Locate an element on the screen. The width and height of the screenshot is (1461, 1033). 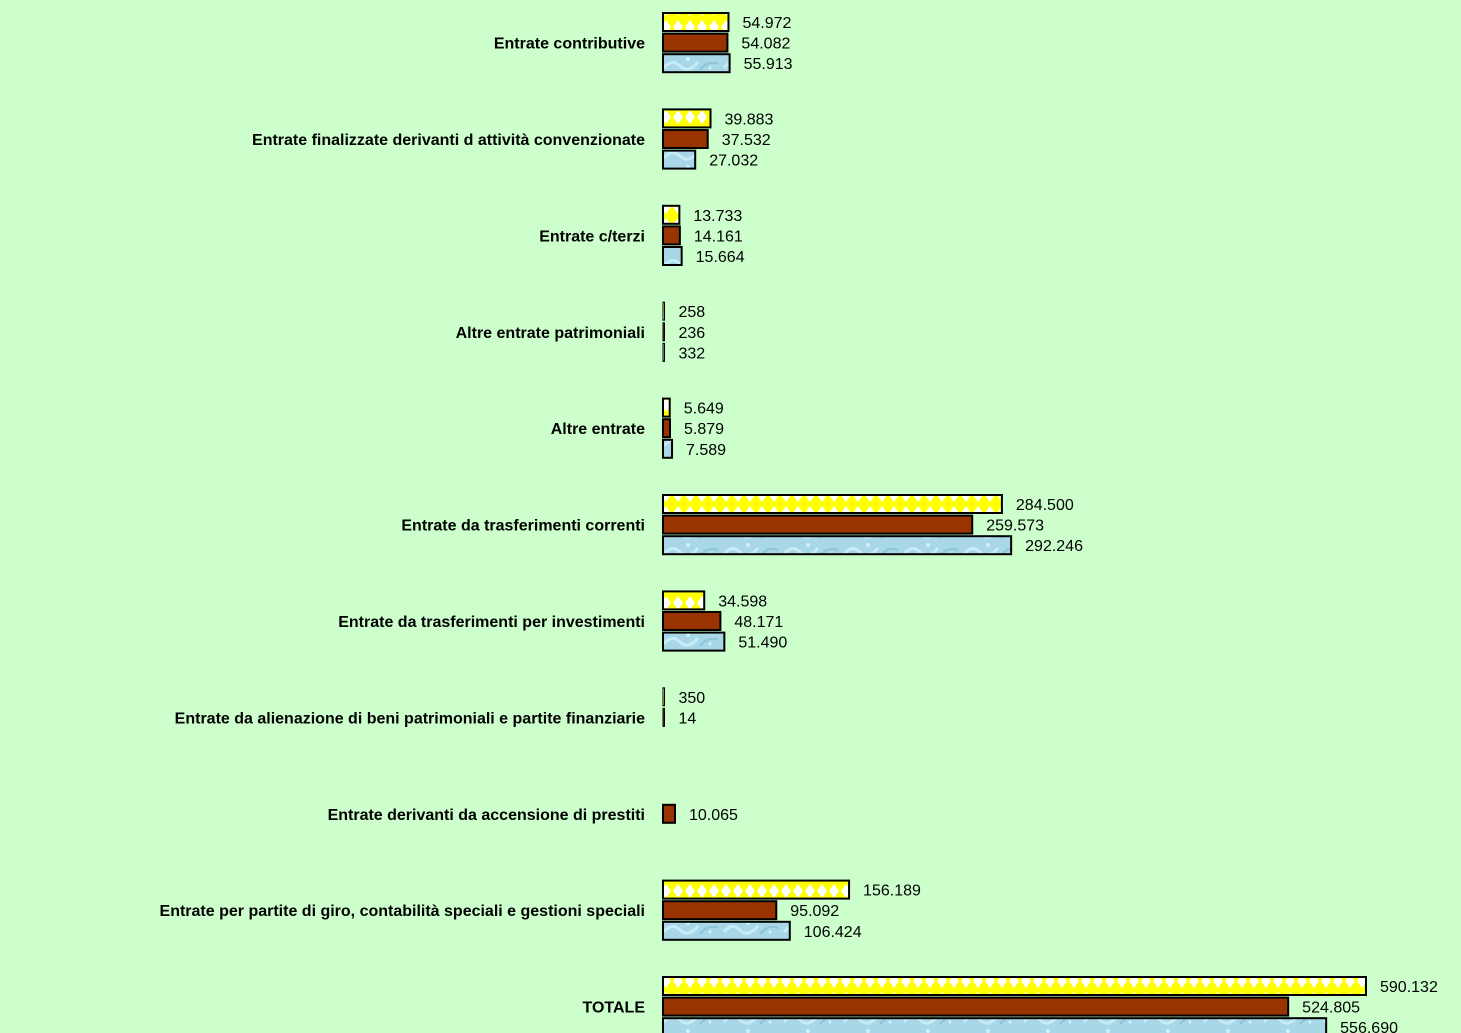
value-label: 95.092 is located at coordinates (814, 911).